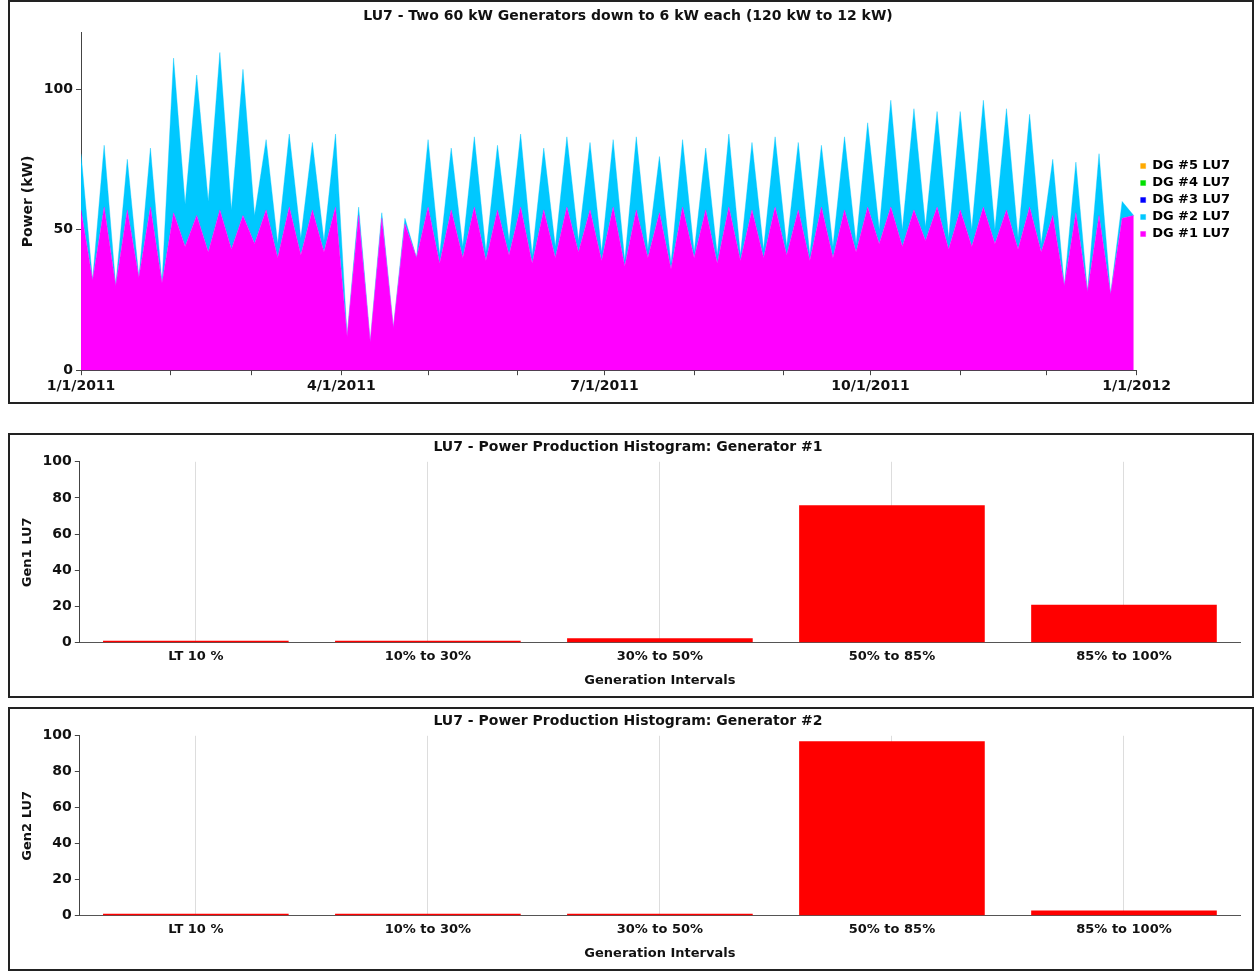  Describe the element at coordinates (1136, 385) in the screenshot. I see `x-tick-label: 1/1/2012` at that location.